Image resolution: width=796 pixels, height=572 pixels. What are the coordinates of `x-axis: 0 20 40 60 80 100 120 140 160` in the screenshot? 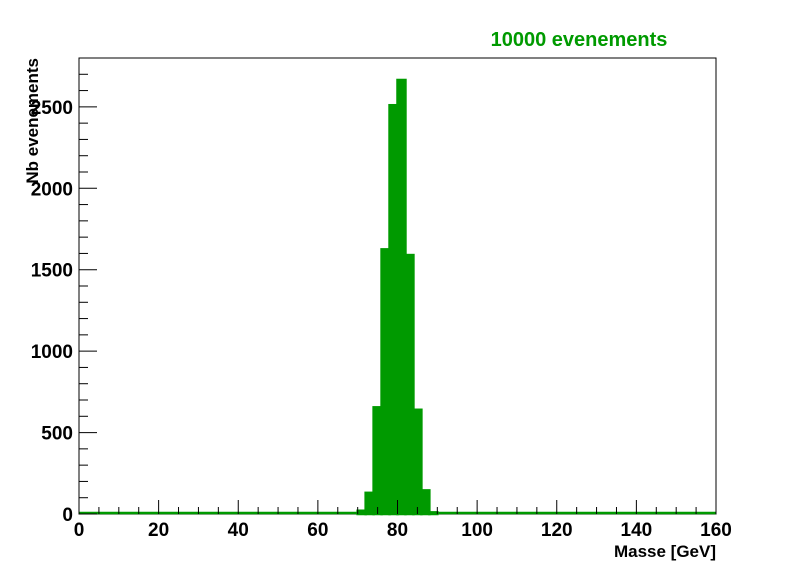 It's located at (403, 520).